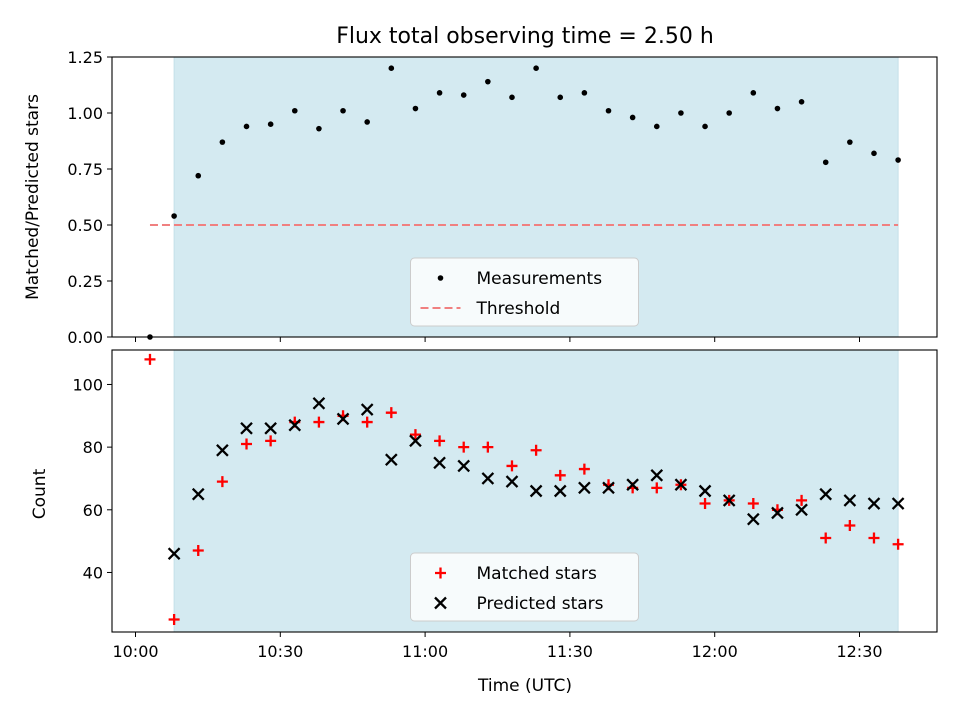 This screenshot has width=960, height=724. Describe the element at coordinates (540, 279) in the screenshot. I see `legend-label: Measurements` at that location.